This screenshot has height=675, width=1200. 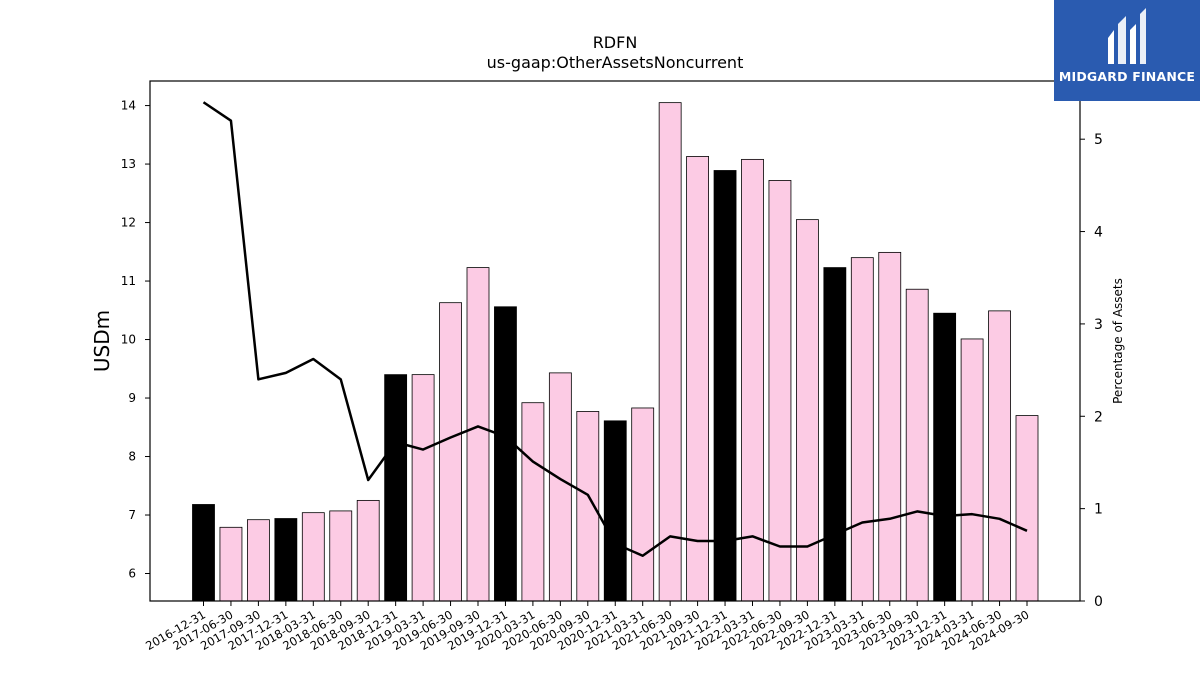 What do you see at coordinates (128, 340) in the screenshot?
I see `y-tick-label: 10` at bounding box center [128, 340].